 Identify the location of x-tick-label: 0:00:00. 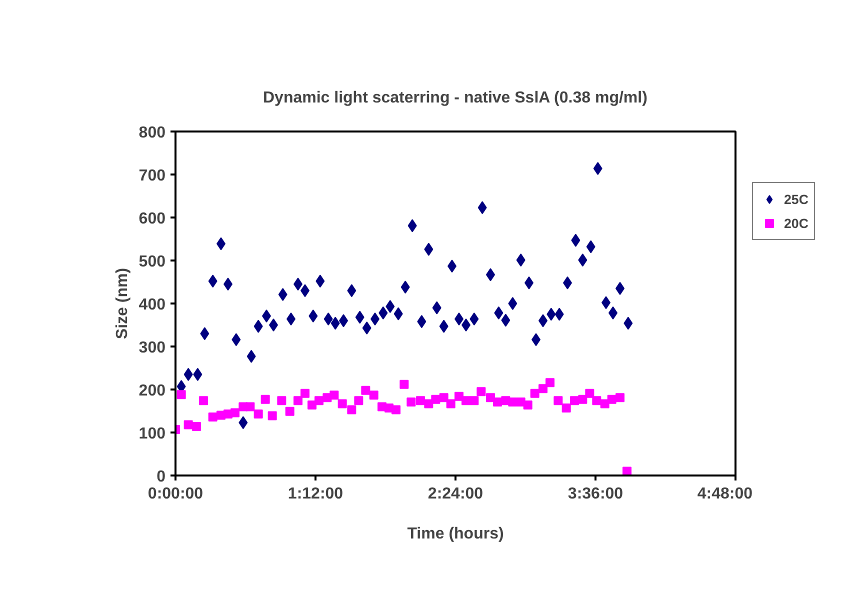
(176, 494).